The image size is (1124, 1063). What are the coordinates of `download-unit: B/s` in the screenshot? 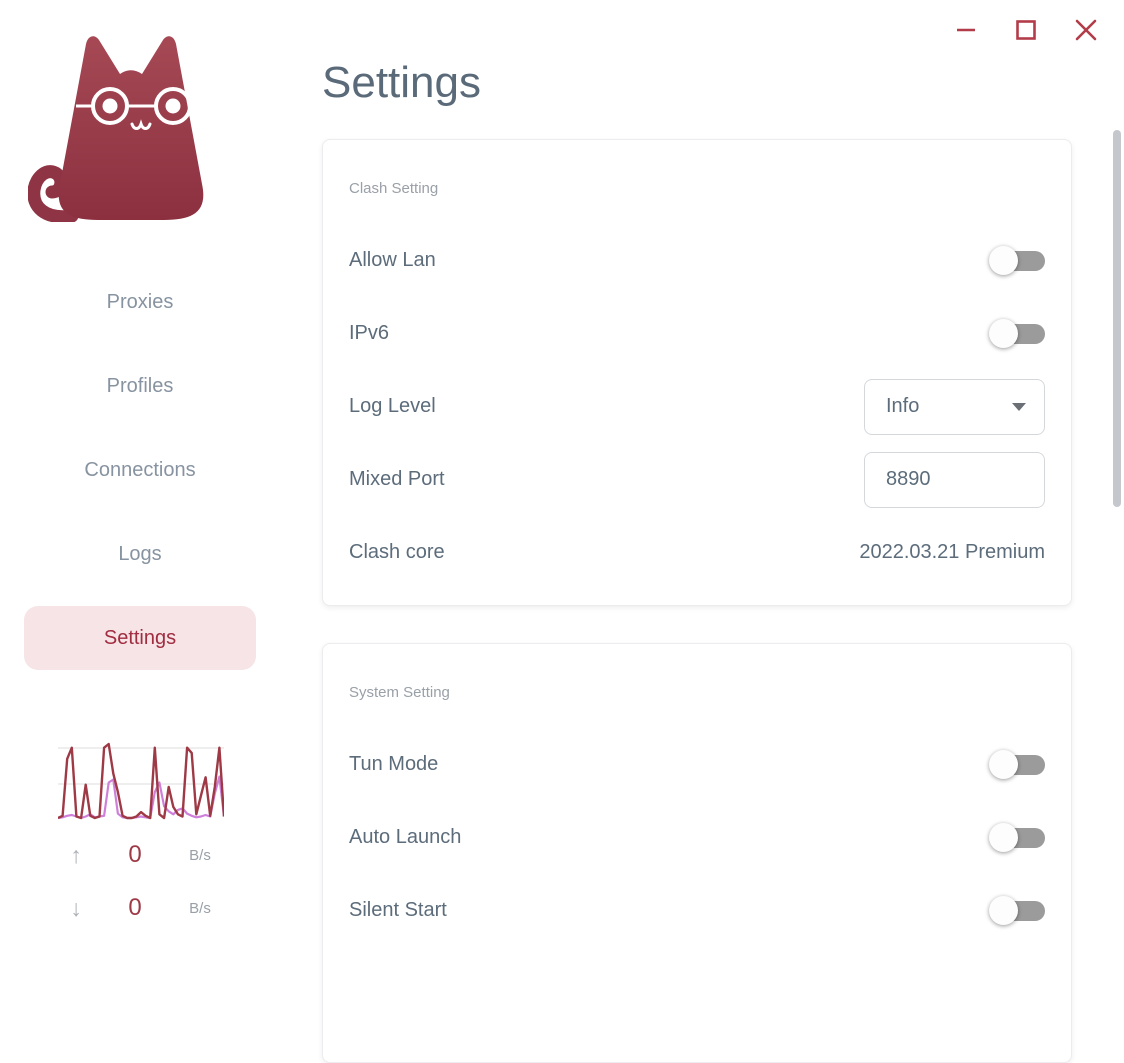 It's located at (200, 908).